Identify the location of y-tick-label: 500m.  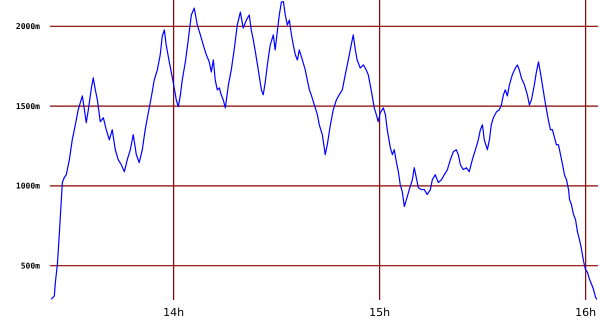
(30, 265).